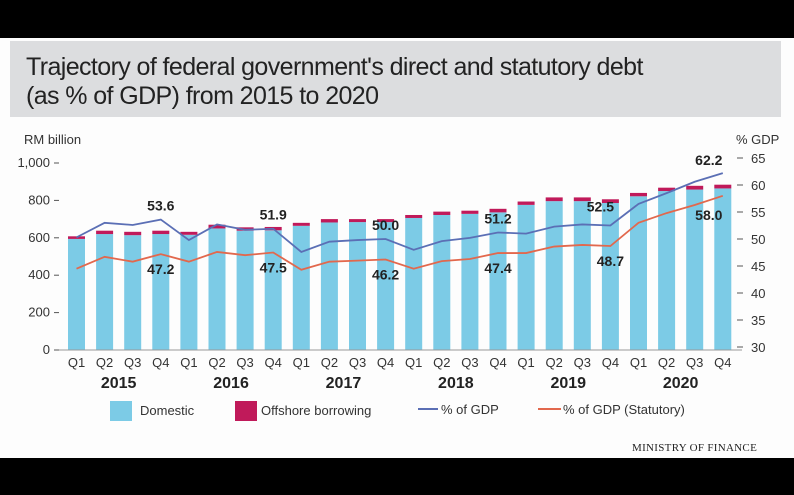  I want to click on data-label: 52.5, so click(600, 207).